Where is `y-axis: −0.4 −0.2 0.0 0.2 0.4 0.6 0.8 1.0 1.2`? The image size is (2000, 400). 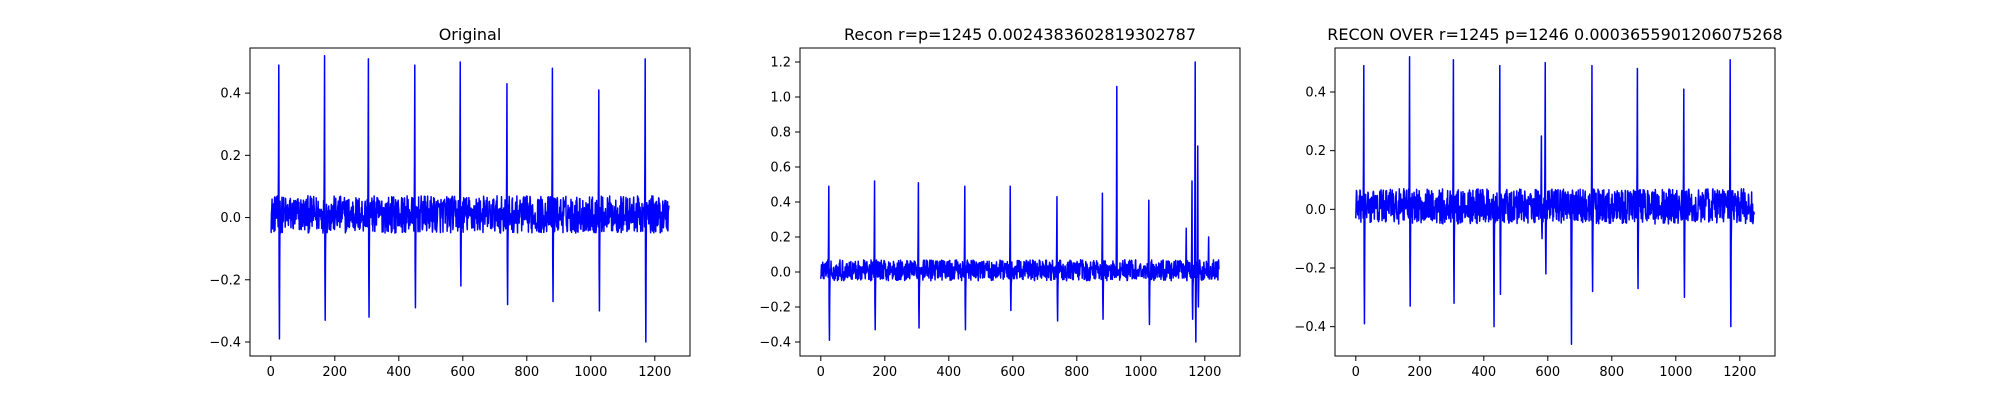 y-axis: −0.4 −0.2 0.0 0.2 0.4 0.6 0.8 1.0 1.2 is located at coordinates (779, 203).